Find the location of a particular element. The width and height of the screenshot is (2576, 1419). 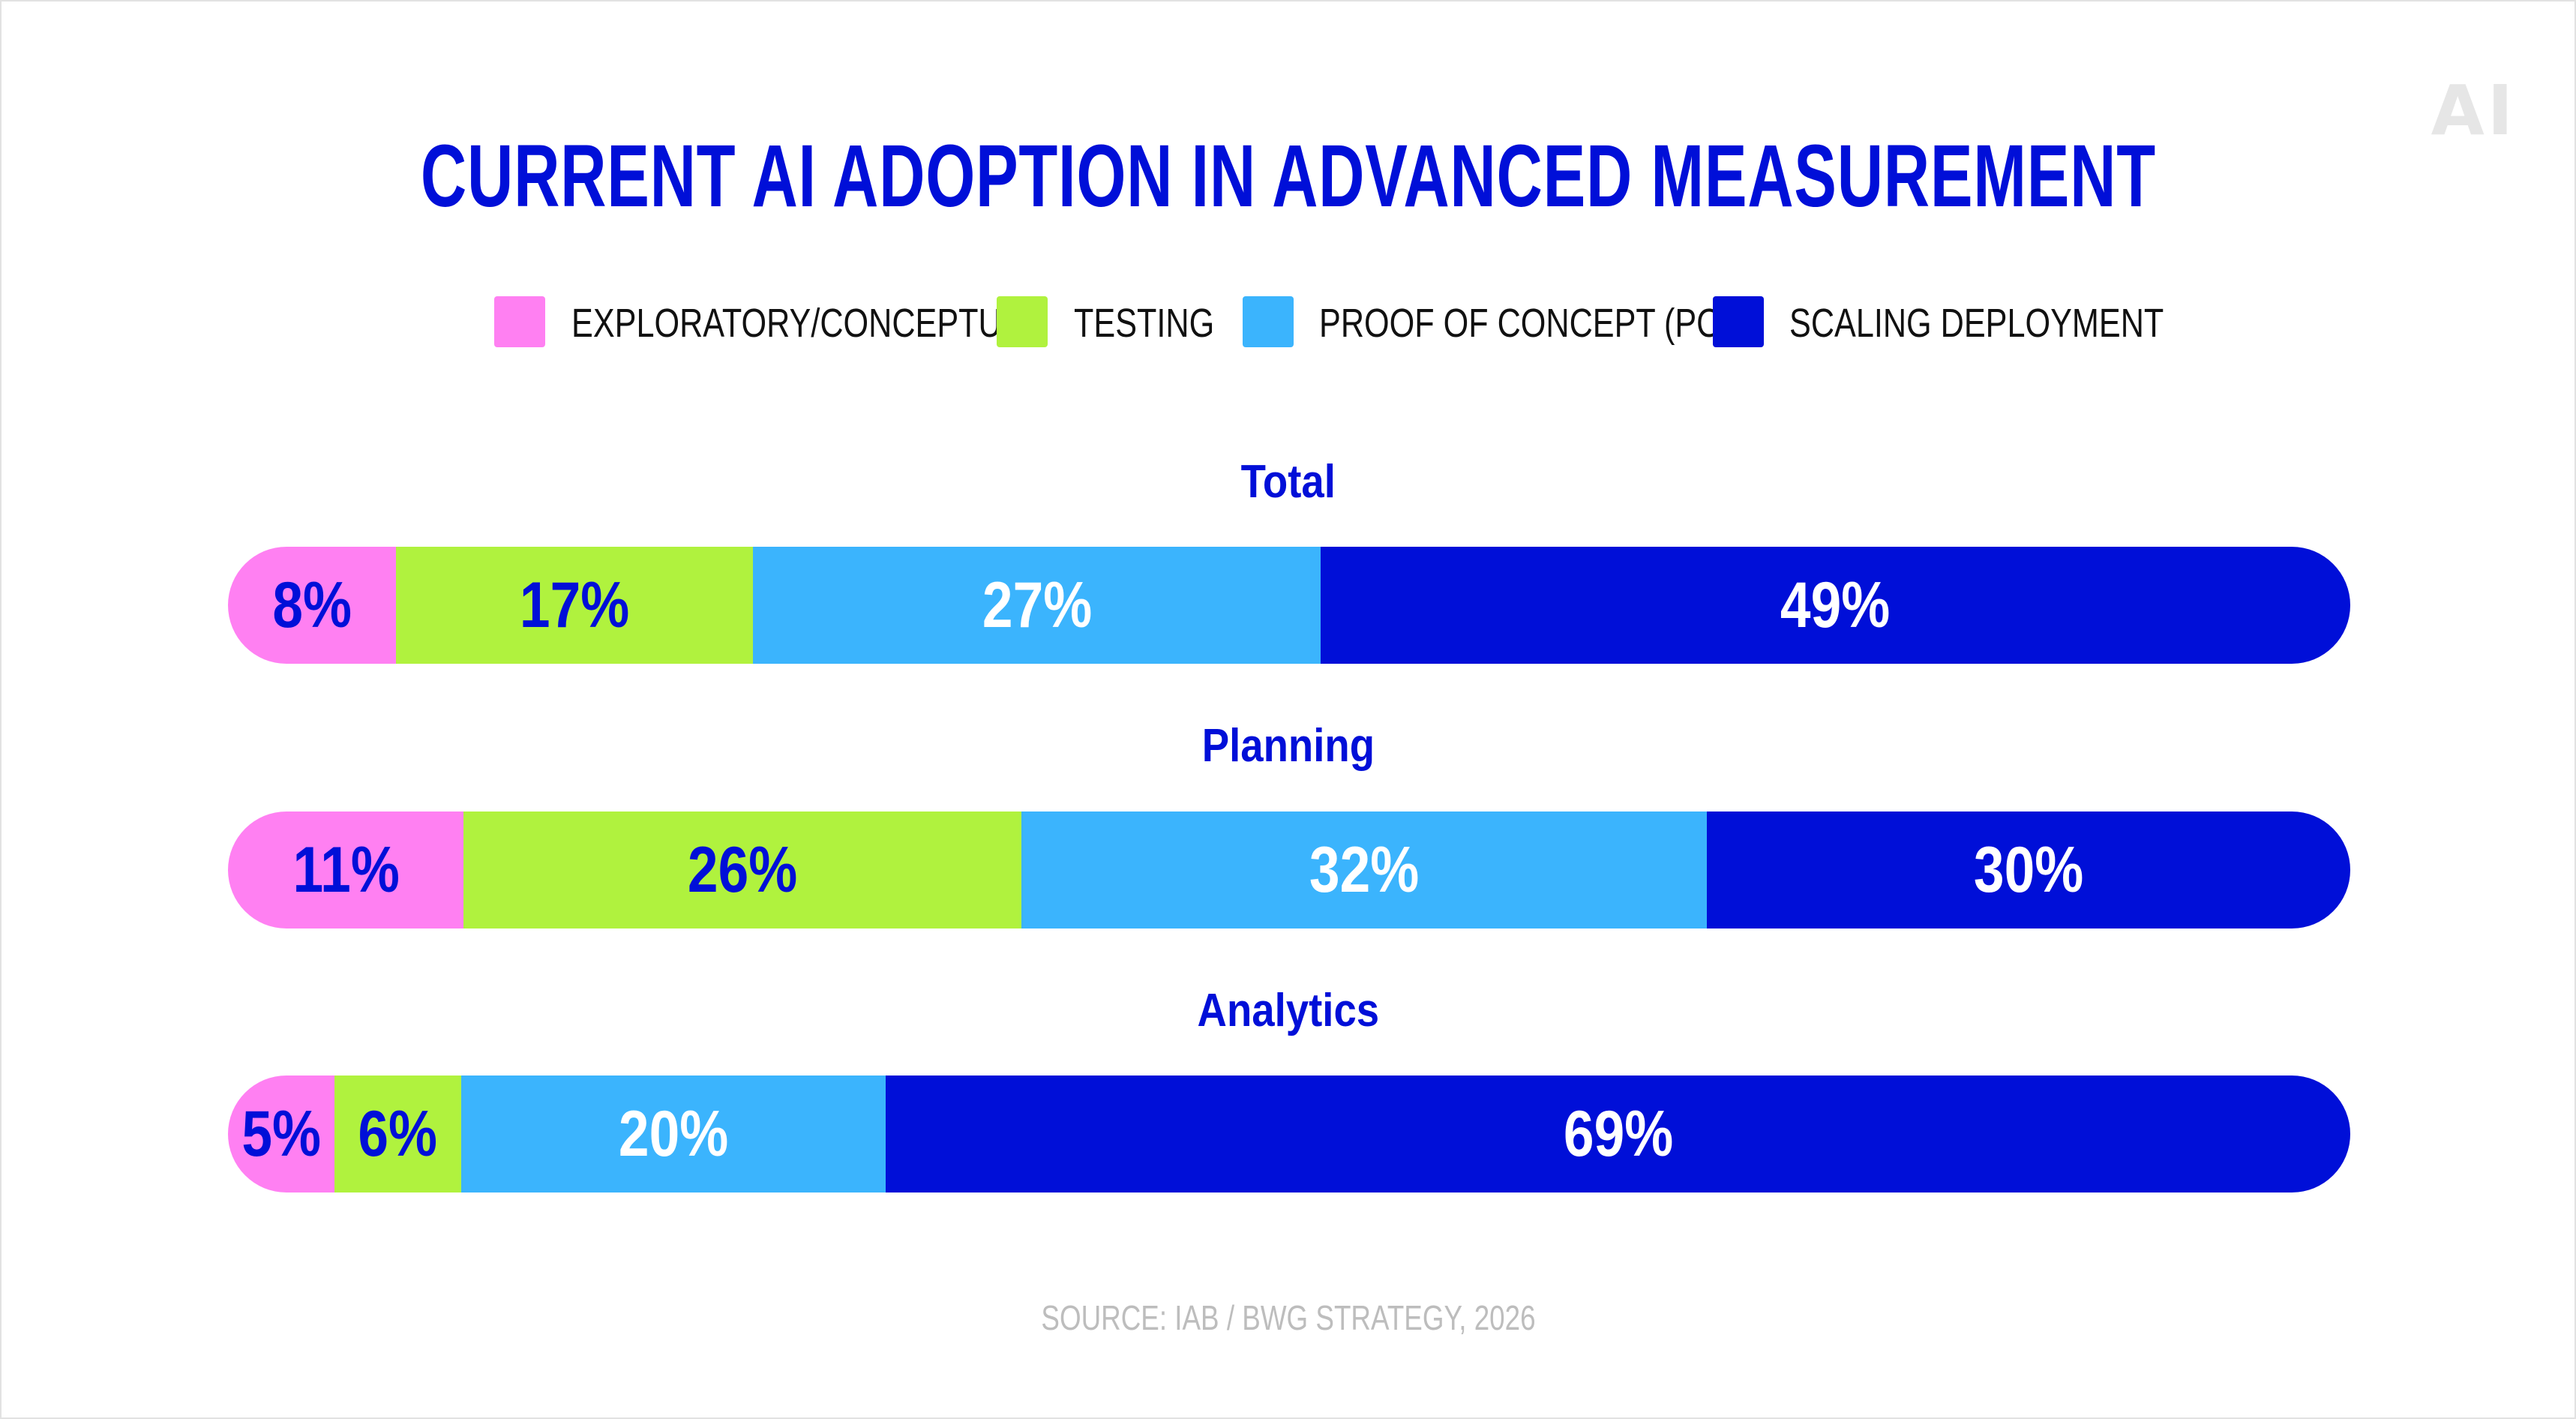

bar-segment: 27% is located at coordinates (1037, 605).